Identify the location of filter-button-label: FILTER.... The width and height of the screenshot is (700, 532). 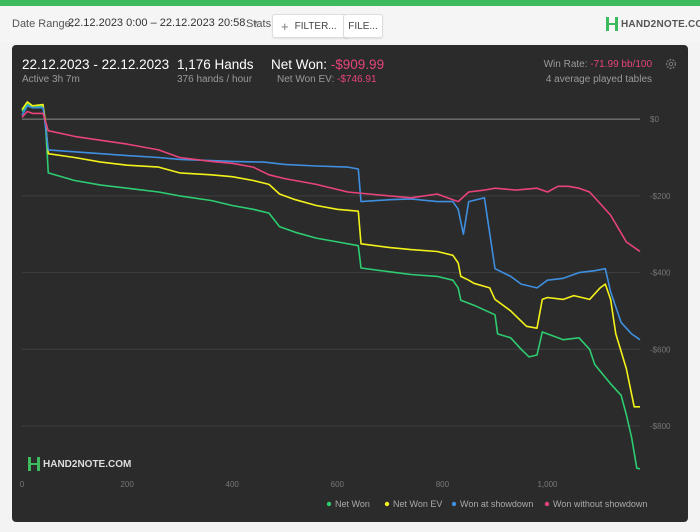
(315, 26).